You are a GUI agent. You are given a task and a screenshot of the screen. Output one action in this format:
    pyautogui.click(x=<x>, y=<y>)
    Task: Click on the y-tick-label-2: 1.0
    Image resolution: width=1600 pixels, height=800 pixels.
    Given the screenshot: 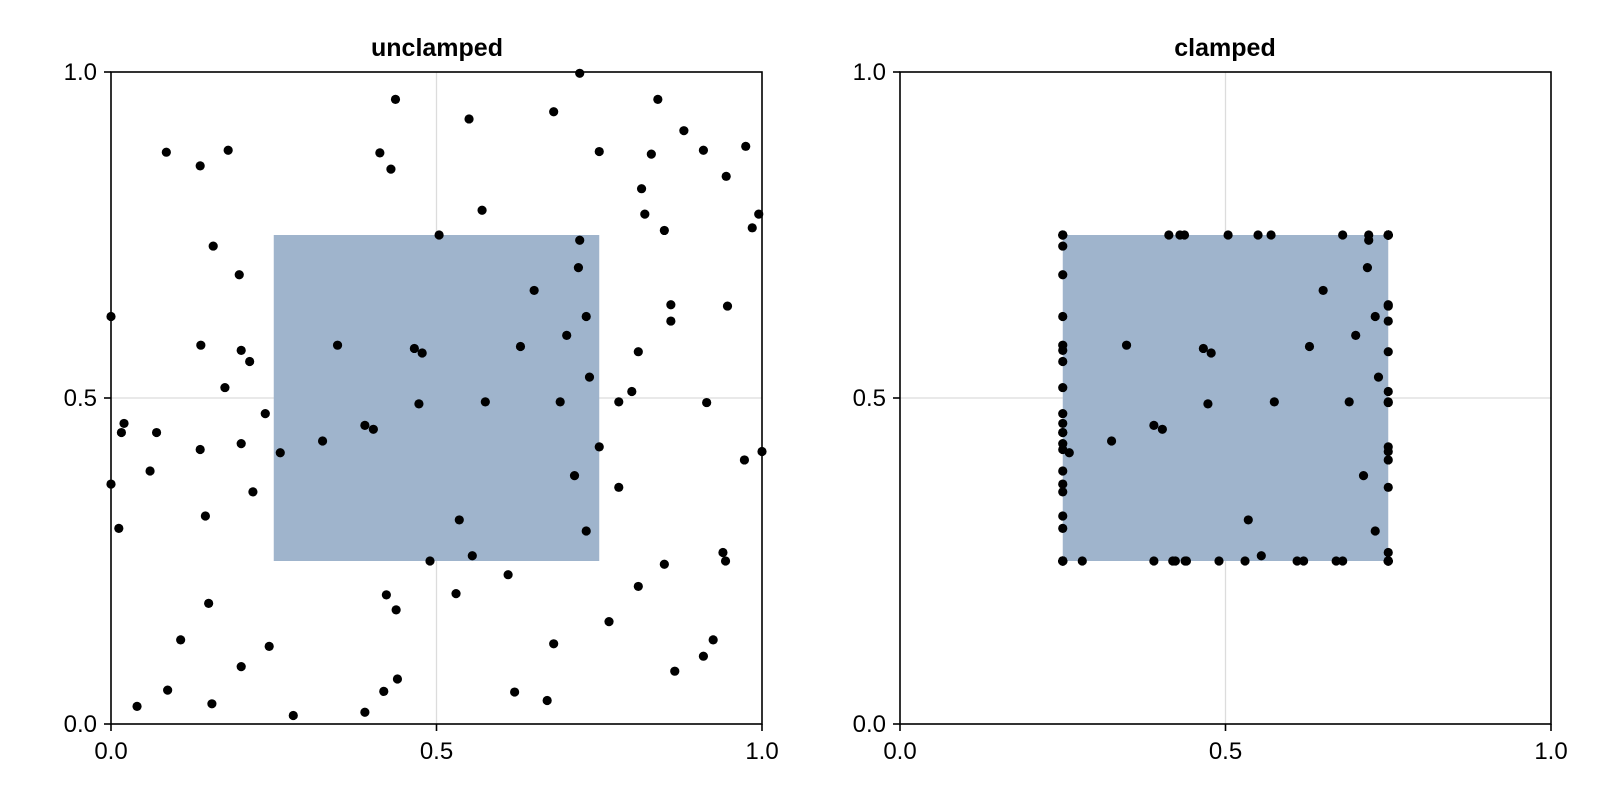 What is the action you would take?
    pyautogui.click(x=869, y=72)
    